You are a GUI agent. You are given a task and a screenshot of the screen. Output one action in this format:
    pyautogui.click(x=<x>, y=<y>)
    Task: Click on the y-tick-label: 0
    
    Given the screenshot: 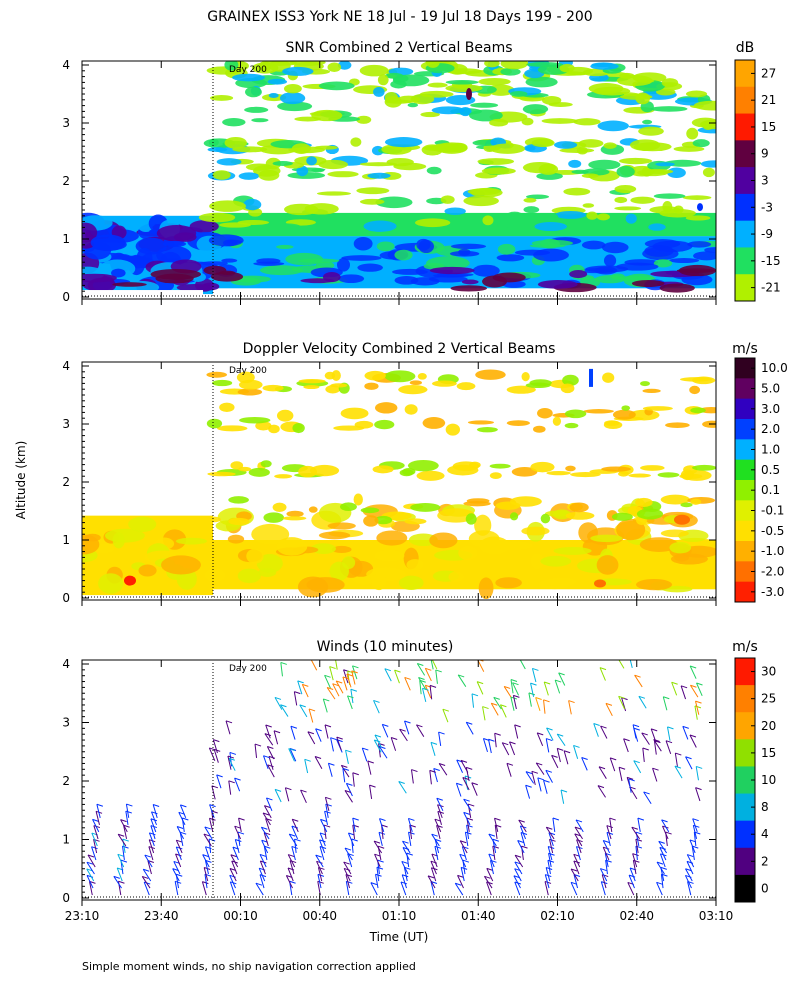 What is the action you would take?
    pyautogui.click(x=66, y=598)
    